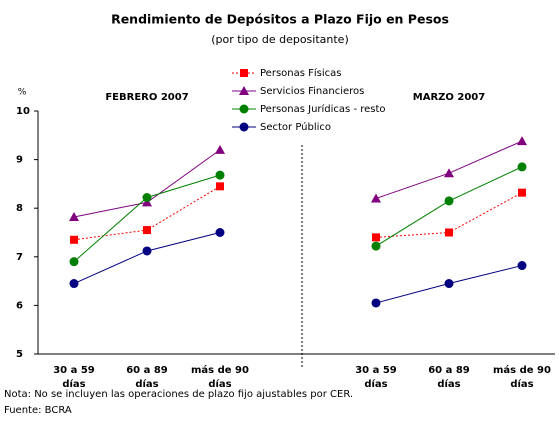 The image size is (559, 428). What do you see at coordinates (449, 97) in the screenshot?
I see `group-label: MARZO 2007` at bounding box center [449, 97].